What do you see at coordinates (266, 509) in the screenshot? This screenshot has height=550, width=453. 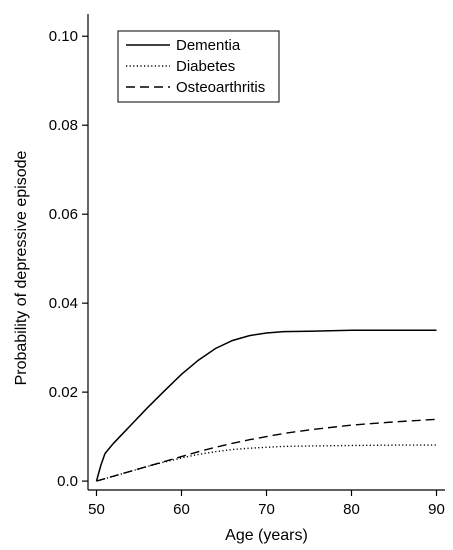 I see `x-tick-label: 70` at bounding box center [266, 509].